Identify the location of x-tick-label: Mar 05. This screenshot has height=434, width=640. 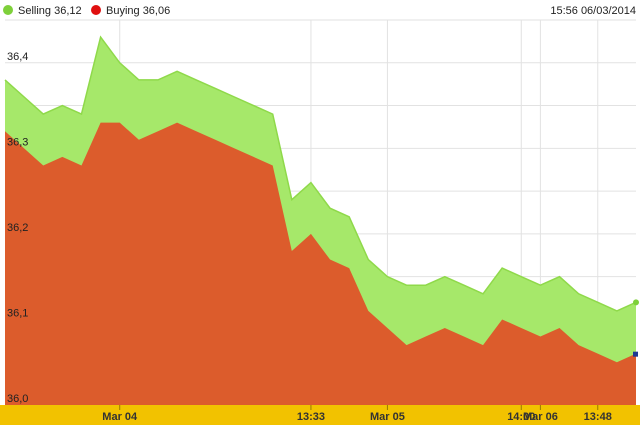
(387, 417).